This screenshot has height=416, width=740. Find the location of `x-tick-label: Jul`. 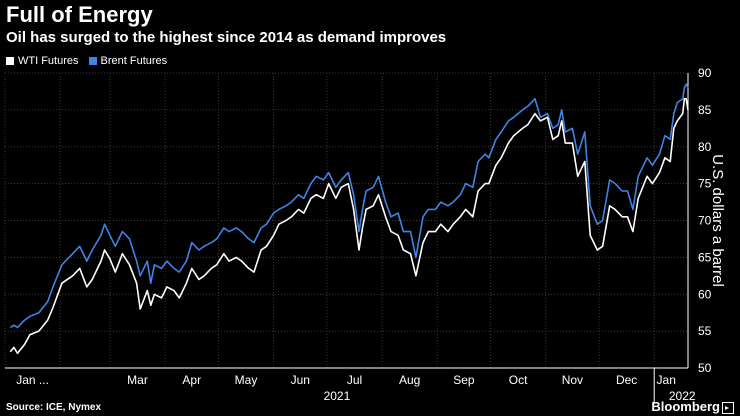

x-tick-label: Jul is located at coordinates (354, 380).